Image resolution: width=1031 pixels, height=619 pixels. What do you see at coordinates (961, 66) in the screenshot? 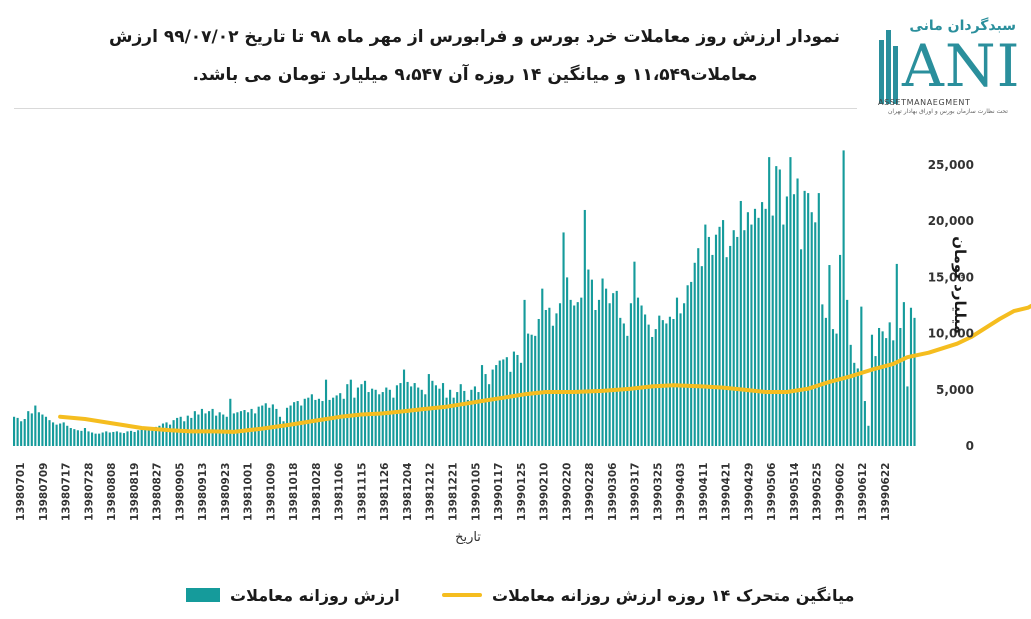
I see `logo-letters: ANI` at bounding box center [961, 66].